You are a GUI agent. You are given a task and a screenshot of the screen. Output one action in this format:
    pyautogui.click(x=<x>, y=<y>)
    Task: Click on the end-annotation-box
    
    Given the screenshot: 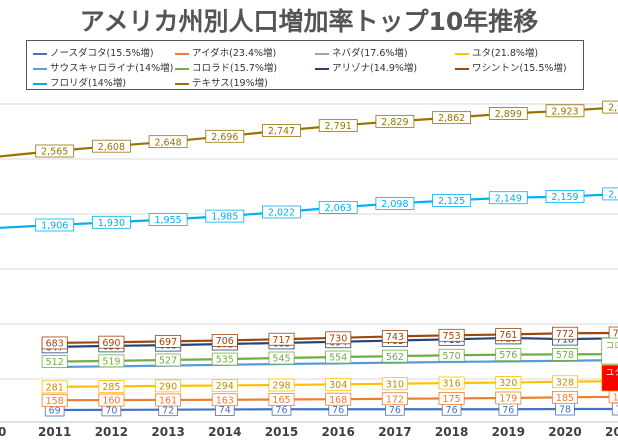 What is the action you would take?
    pyautogui.click(x=609, y=378)
    